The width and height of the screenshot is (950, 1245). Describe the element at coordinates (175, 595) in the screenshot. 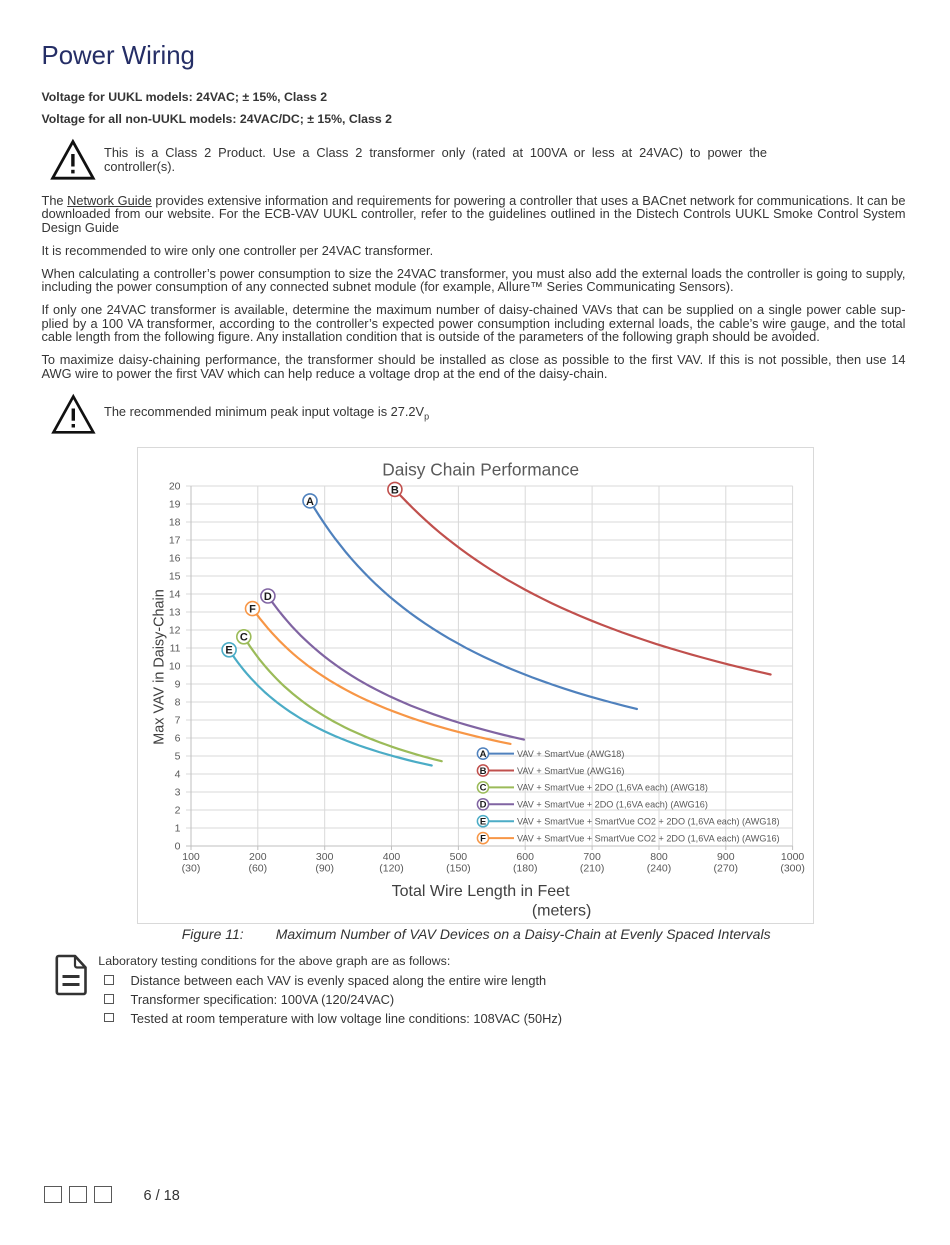

I see `svg-text: 14` at that location.